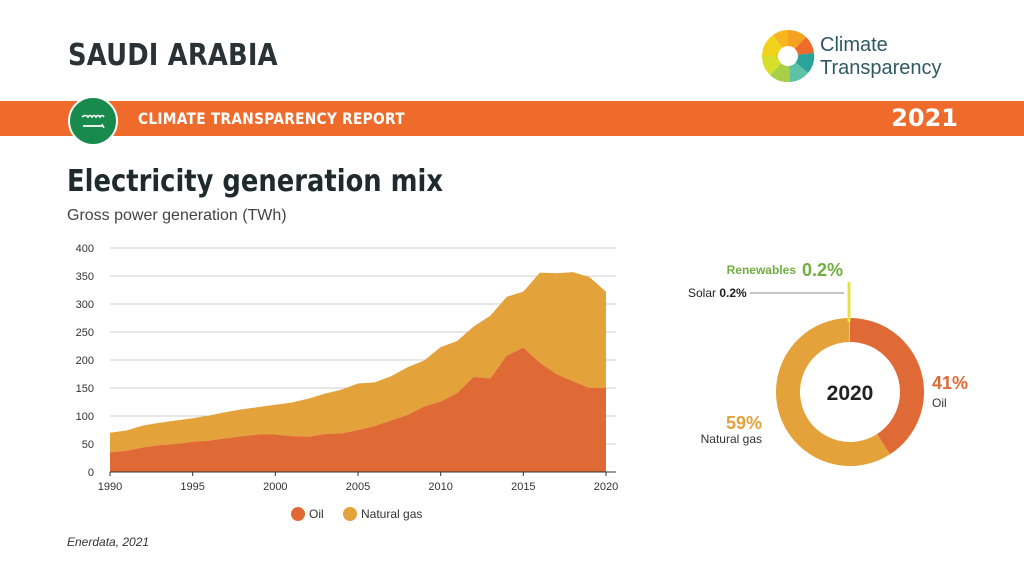 The width and height of the screenshot is (1024, 576). Describe the element at coordinates (316, 514) in the screenshot. I see `legend-label: Oil` at that location.